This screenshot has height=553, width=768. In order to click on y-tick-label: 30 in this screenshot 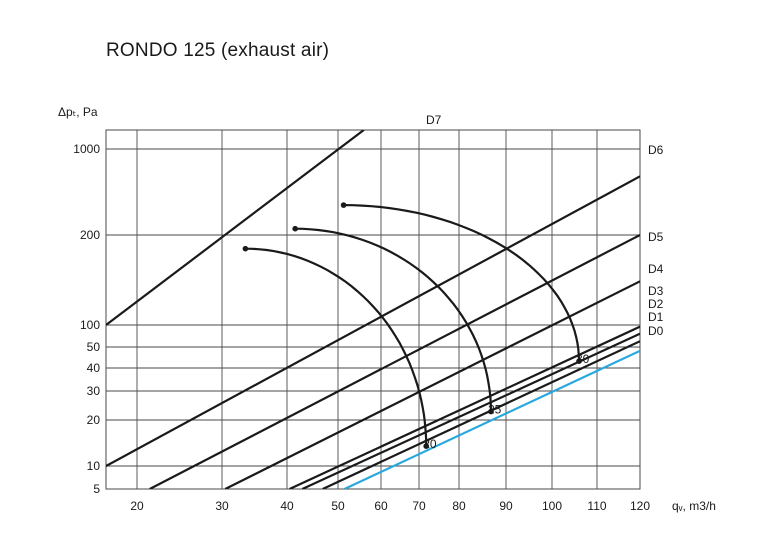, I will do `click(94, 391)`.